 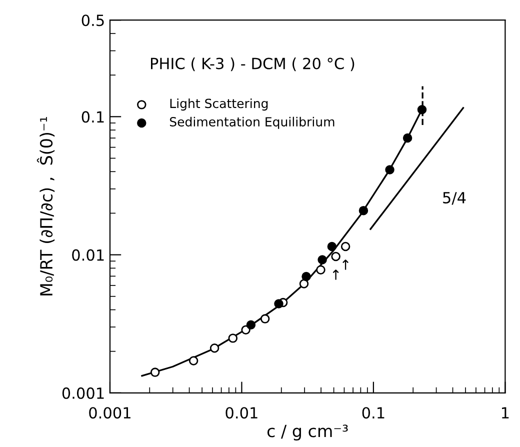 I want to click on y-axis-title: M₀/RT (∂Π/∂c) , Ŝ(0)⁻¹, so click(x=45, y=206).